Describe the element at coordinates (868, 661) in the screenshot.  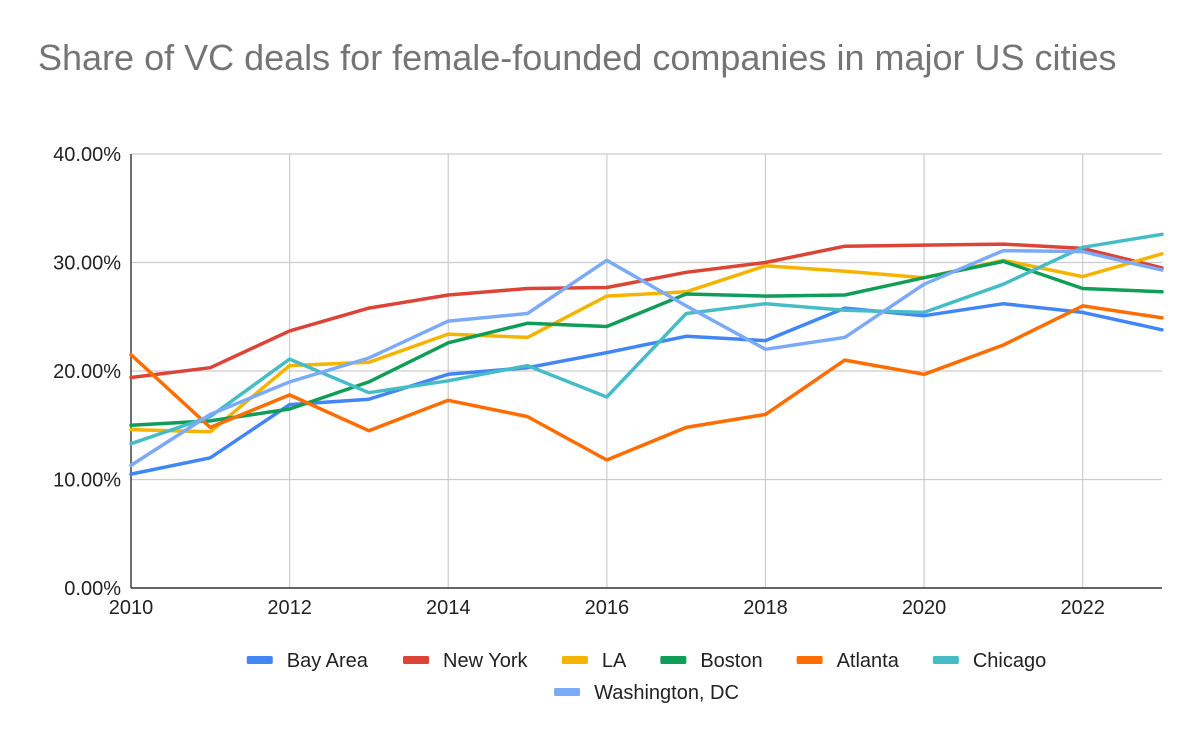
I see `legend-label: Atlanta` at that location.